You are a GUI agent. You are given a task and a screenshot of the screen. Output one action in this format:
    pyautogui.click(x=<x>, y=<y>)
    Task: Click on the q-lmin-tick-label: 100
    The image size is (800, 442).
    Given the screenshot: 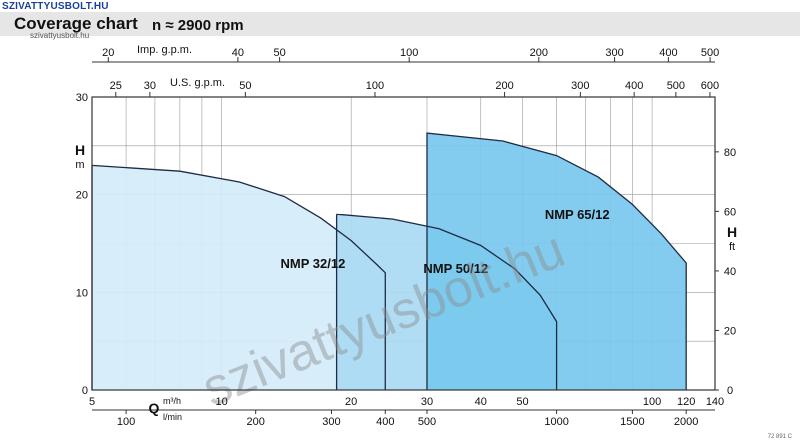 What is the action you would take?
    pyautogui.click(x=126, y=422)
    